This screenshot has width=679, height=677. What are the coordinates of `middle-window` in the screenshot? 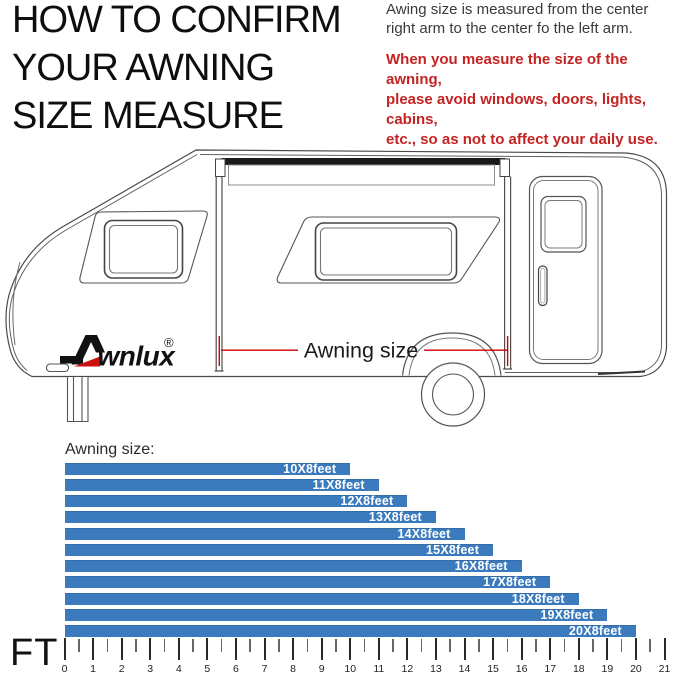 It's located at (388, 250).